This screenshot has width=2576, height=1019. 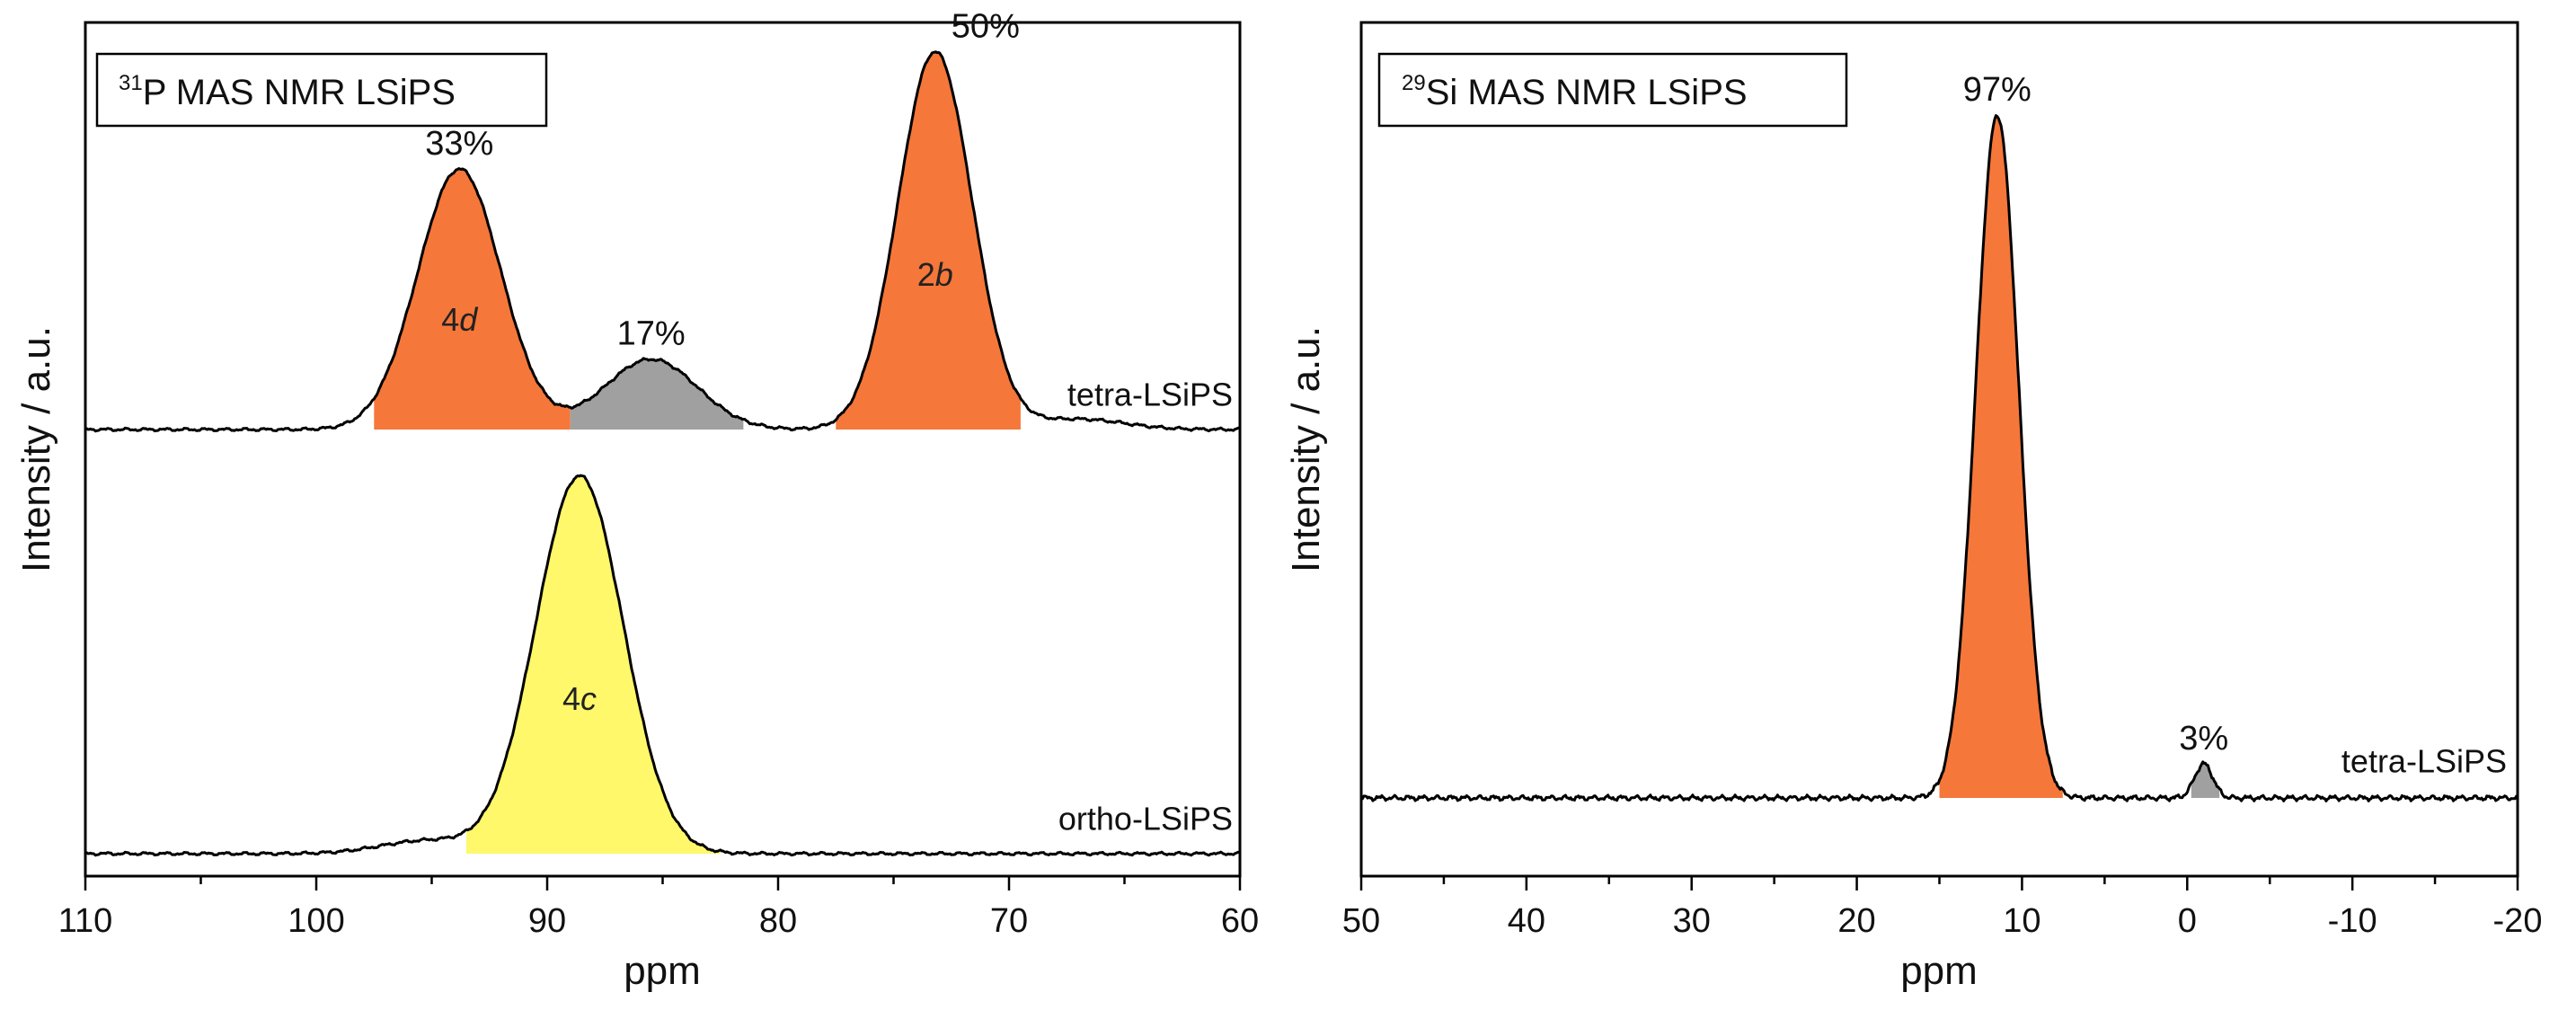 What do you see at coordinates (36, 449) in the screenshot?
I see `p31-ylabel: Intensity / a.u.` at bounding box center [36, 449].